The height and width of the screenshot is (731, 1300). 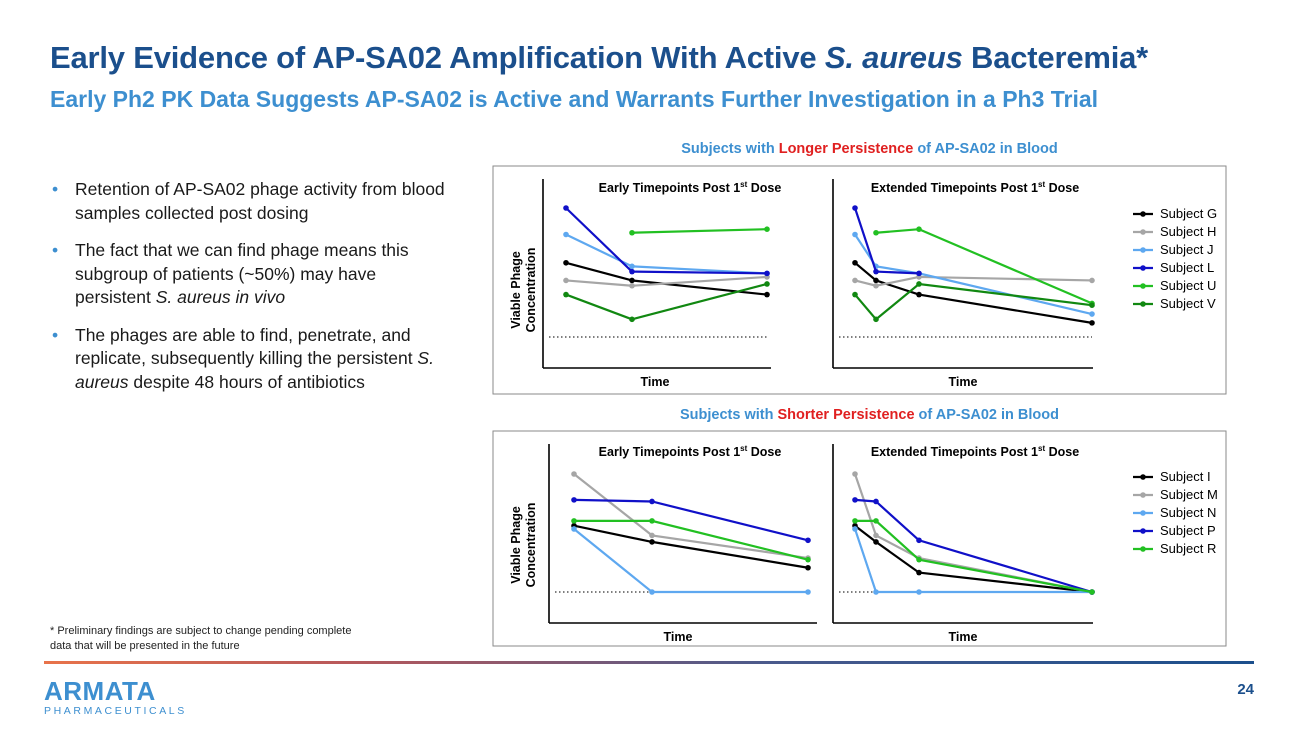 What do you see at coordinates (1173, 267) in the screenshot?
I see `legend-item: Subject L` at bounding box center [1173, 267].